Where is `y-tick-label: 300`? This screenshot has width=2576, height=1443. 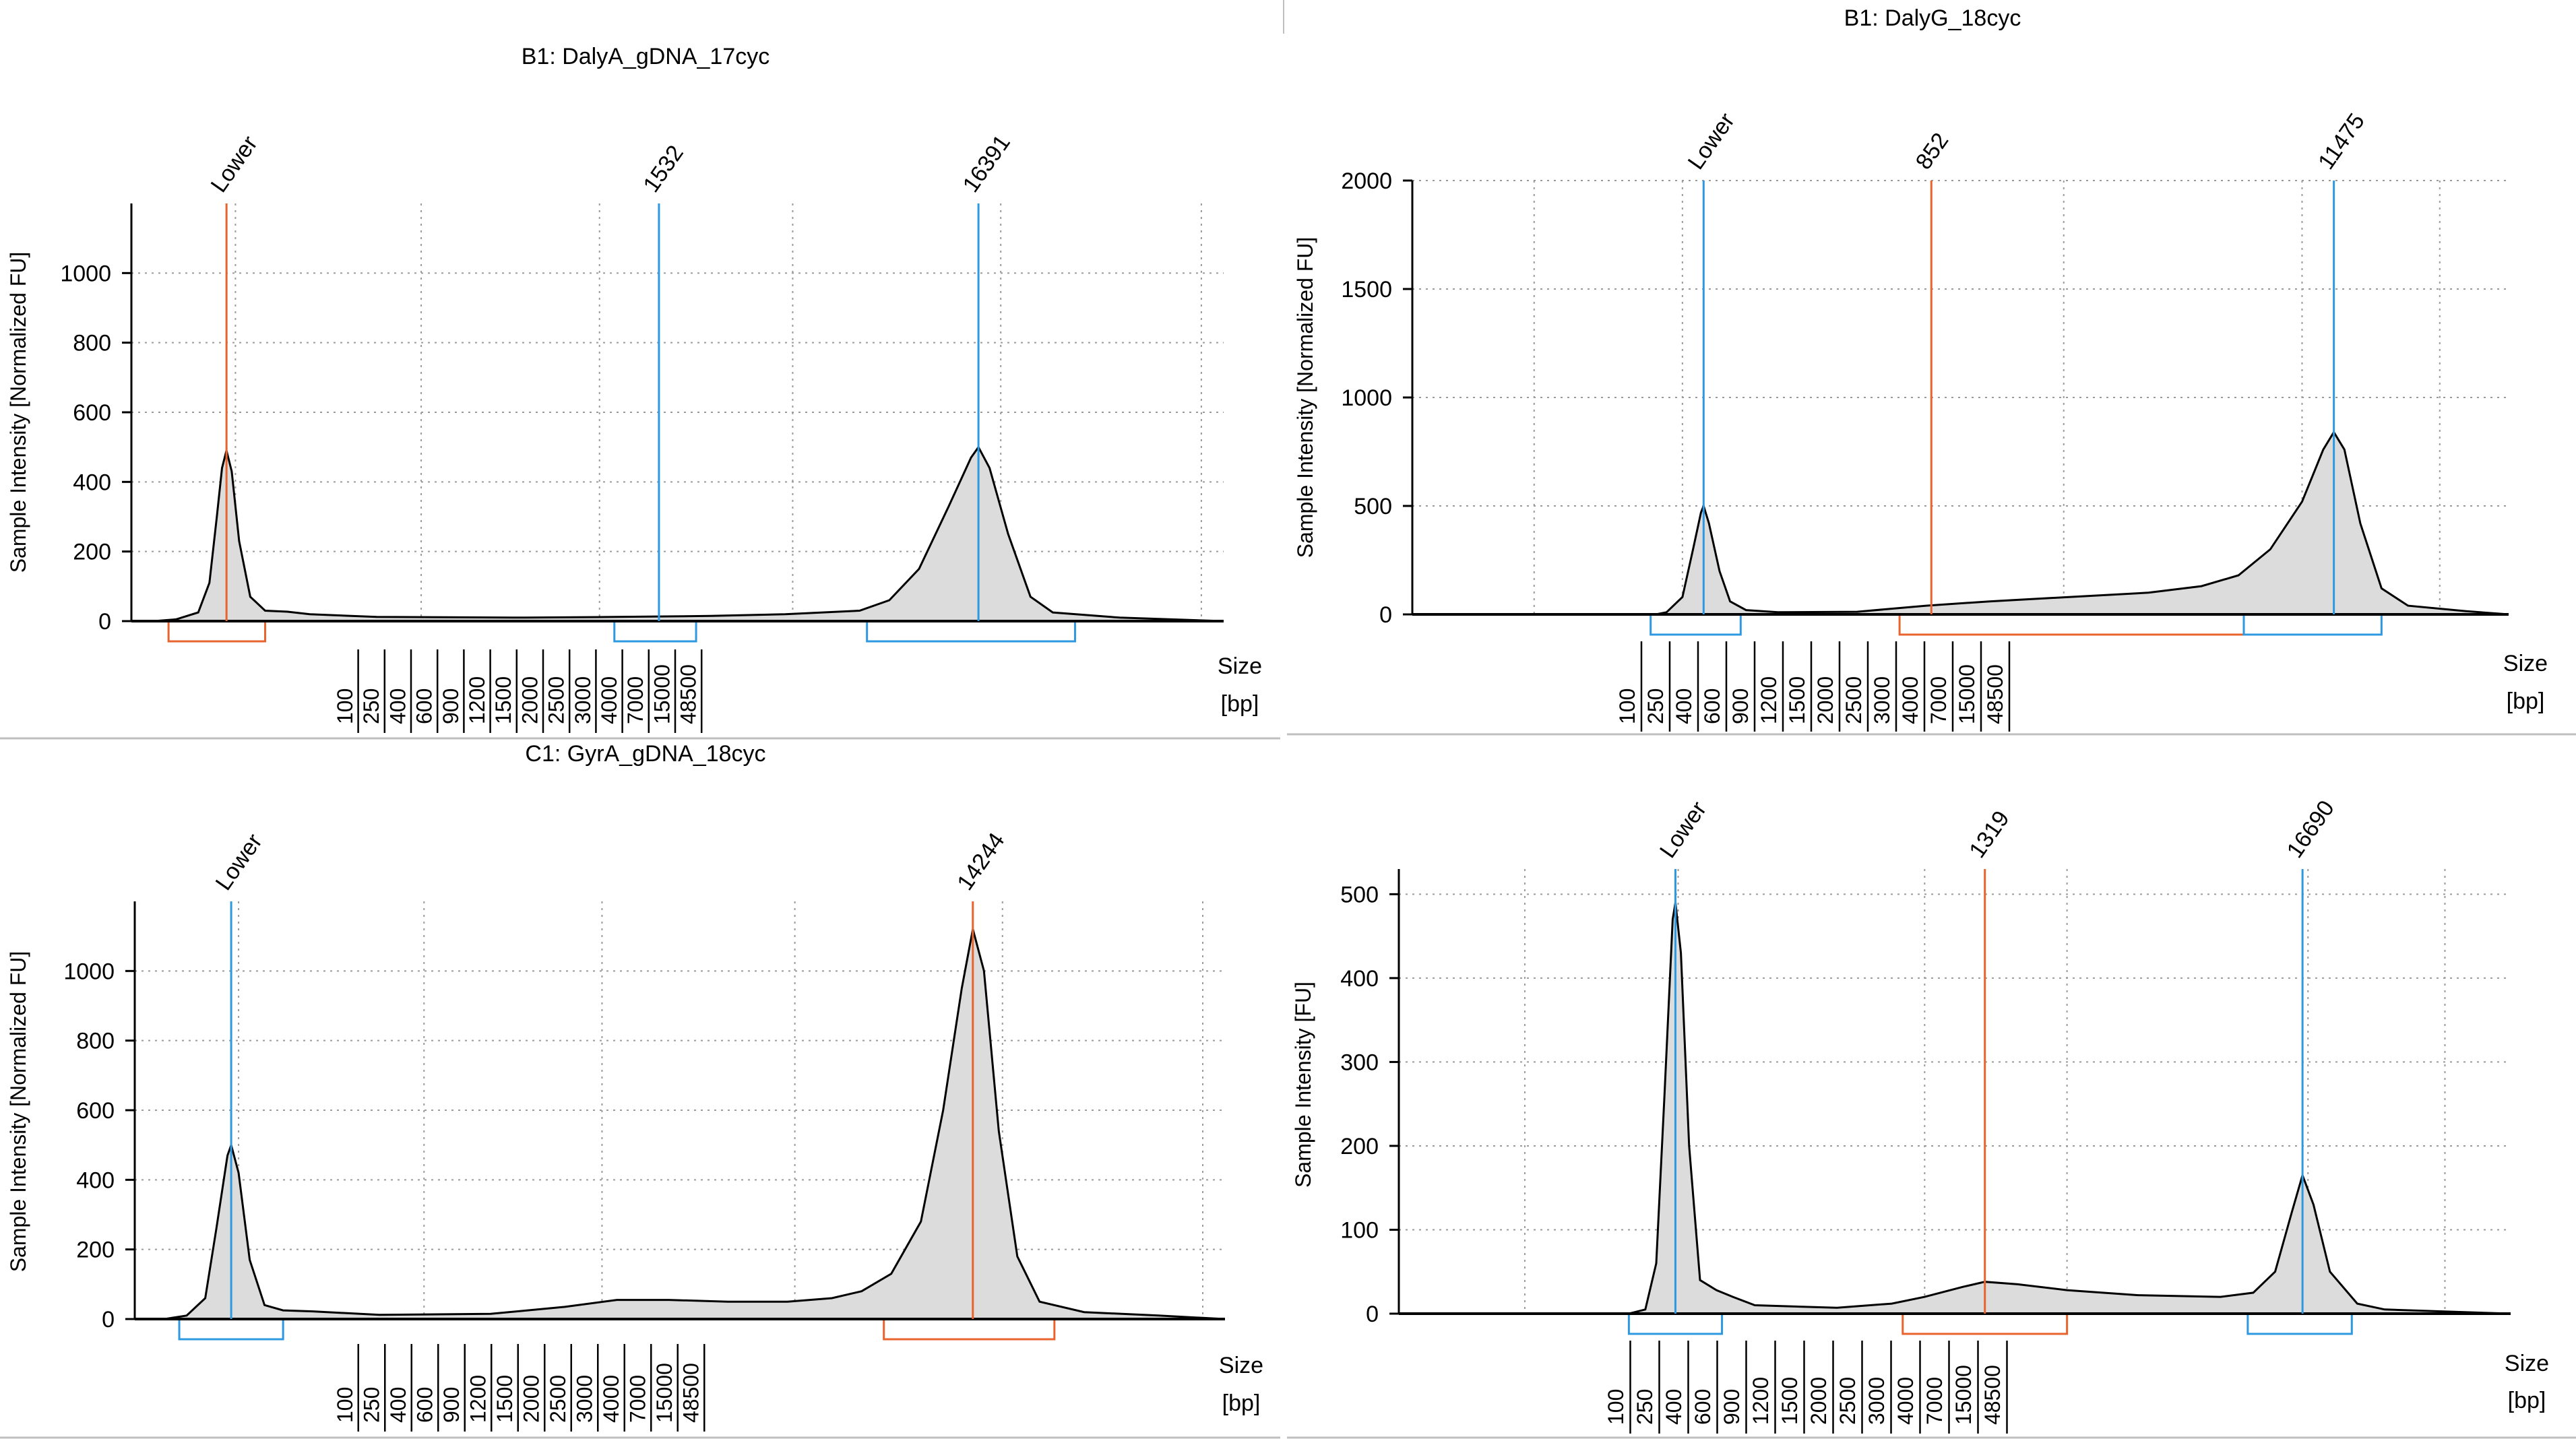 y-tick-label: 300 is located at coordinates (1359, 1063).